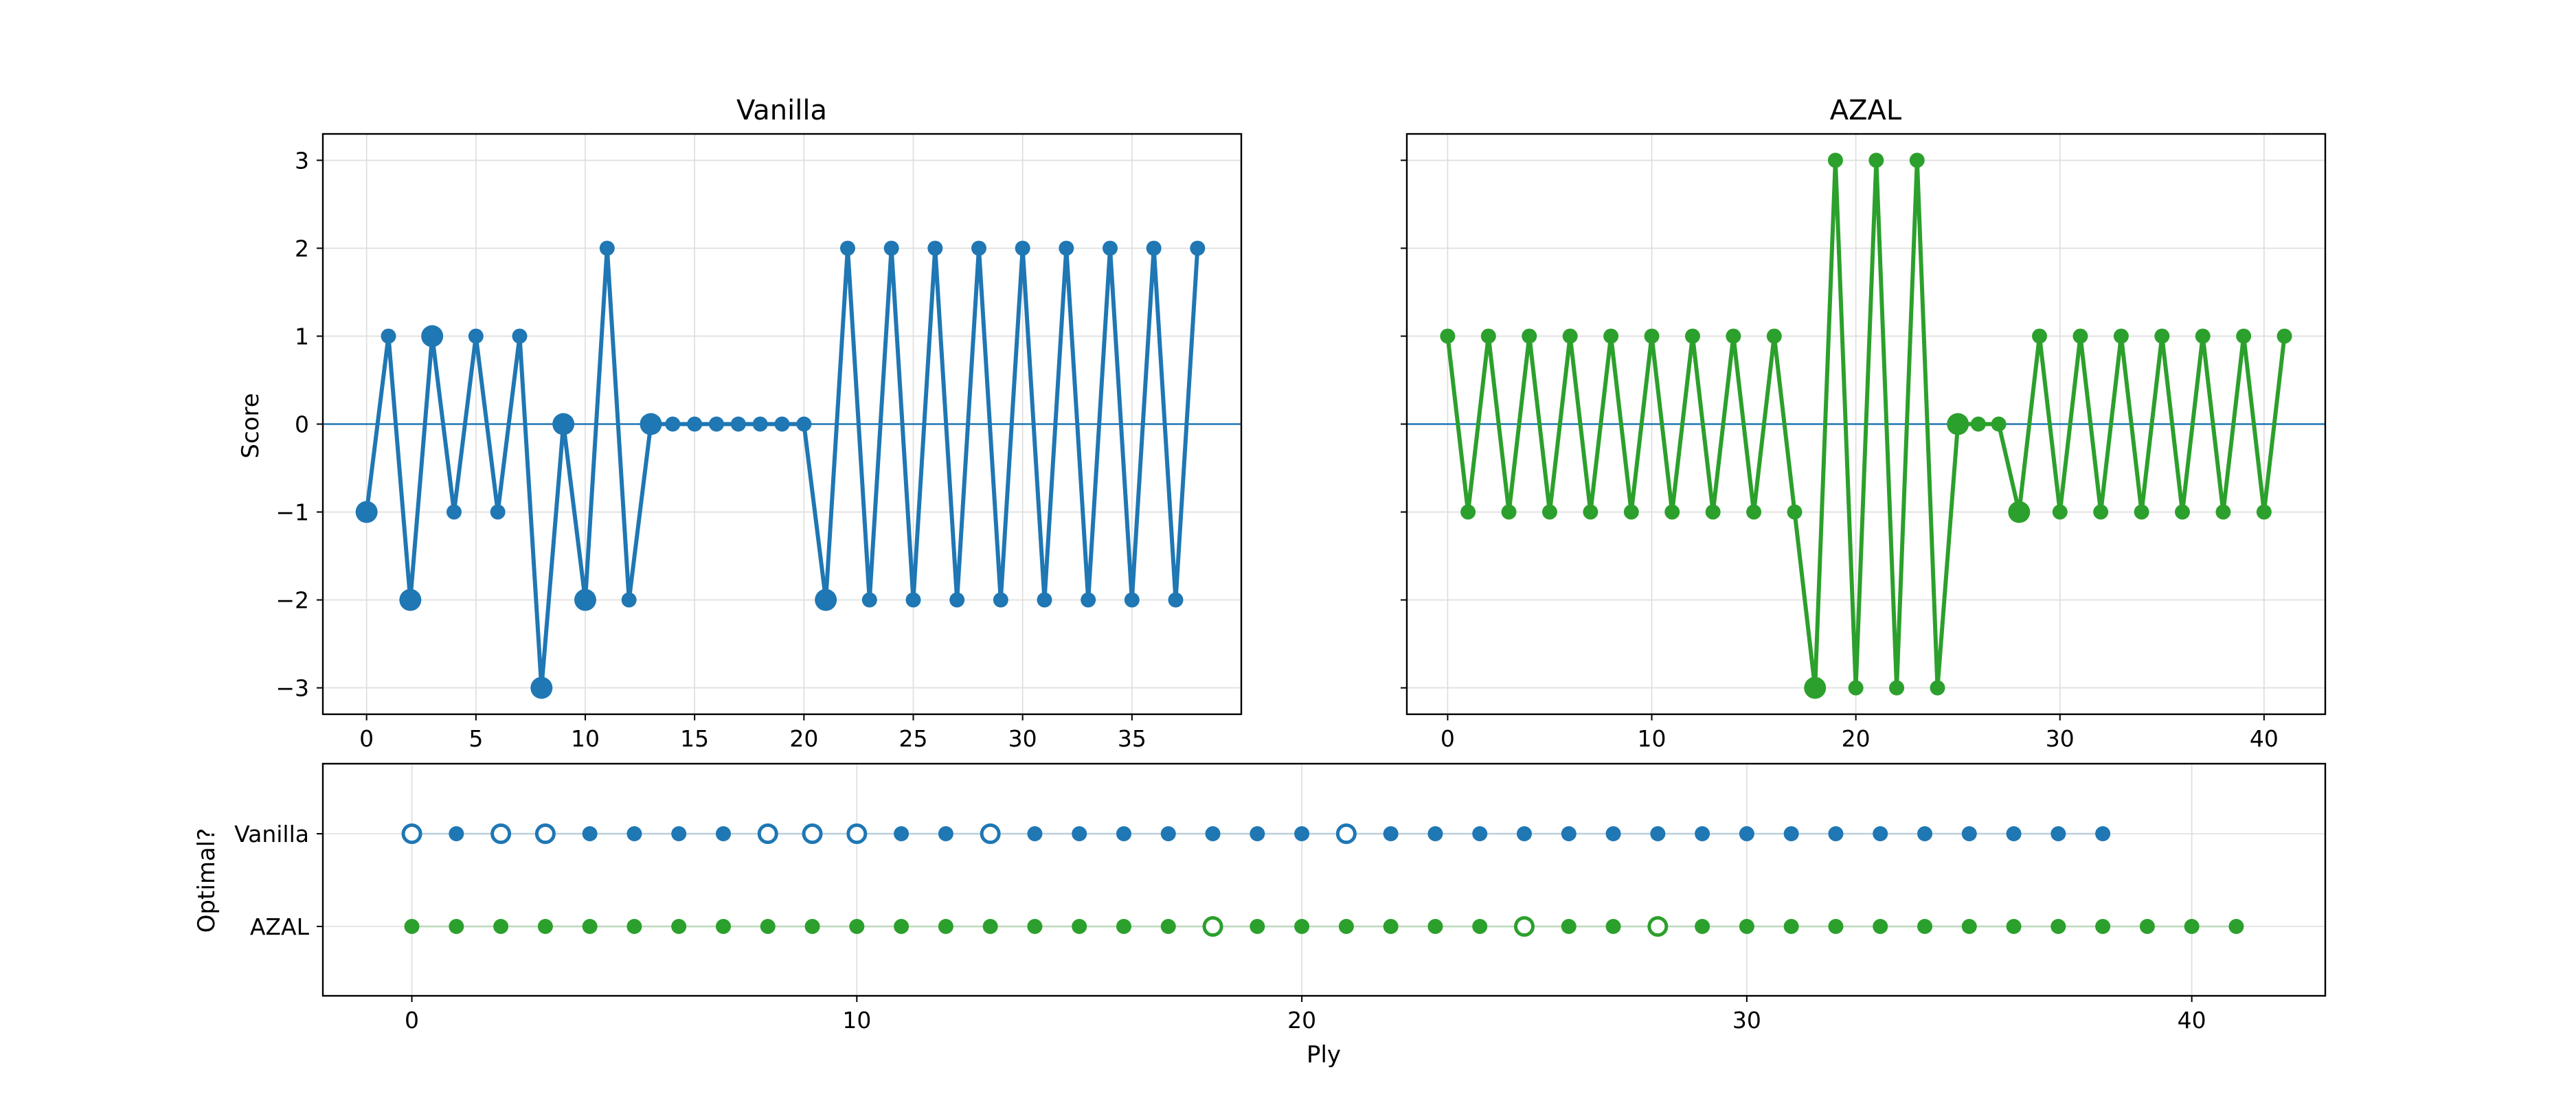 The image size is (2576, 1116). Describe the element at coordinates (302, 248) in the screenshot. I see `y-tick-label: 2` at that location.